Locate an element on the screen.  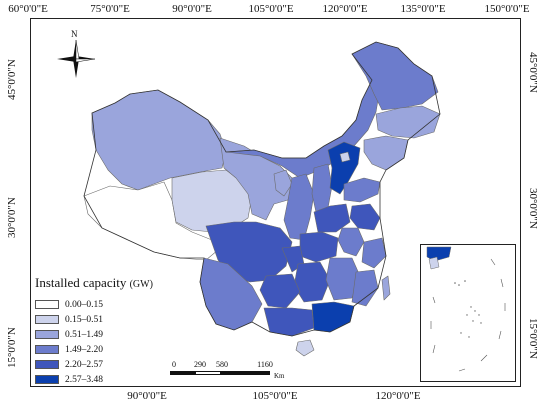
legend-unit: (GW) is located at coordinates (141, 284).